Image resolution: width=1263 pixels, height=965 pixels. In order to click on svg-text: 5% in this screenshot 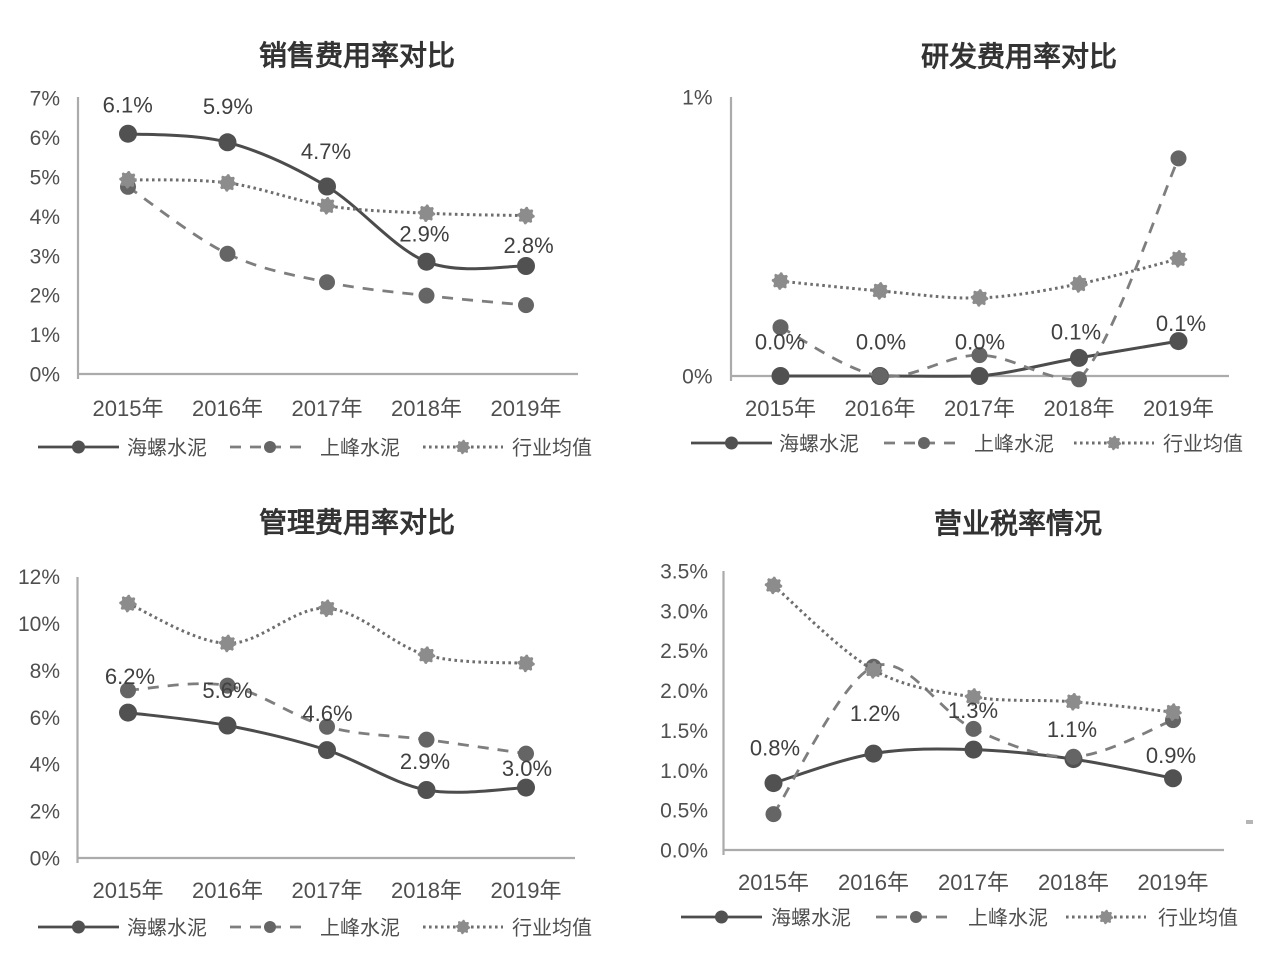, I will do `click(45, 178)`.